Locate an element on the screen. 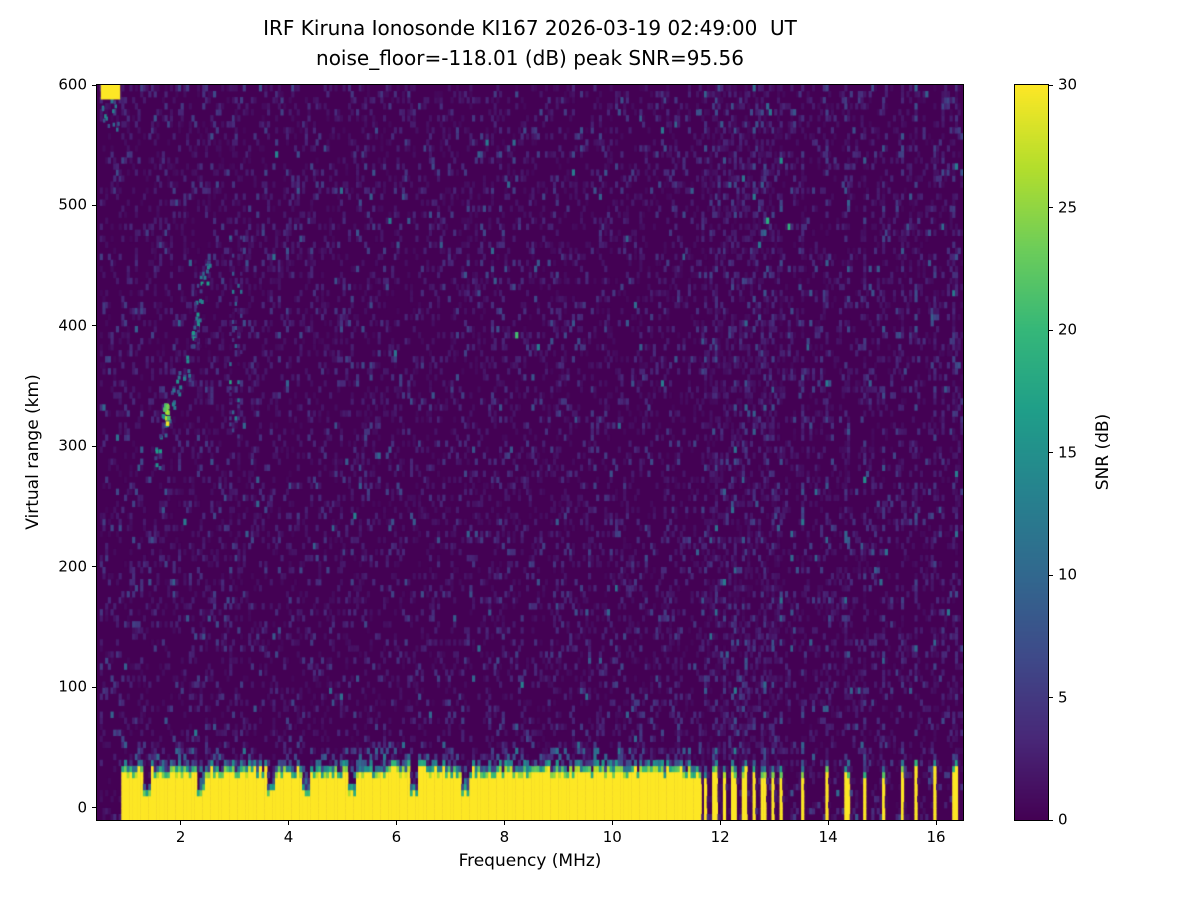  colorbar is located at coordinates (1031, 452).